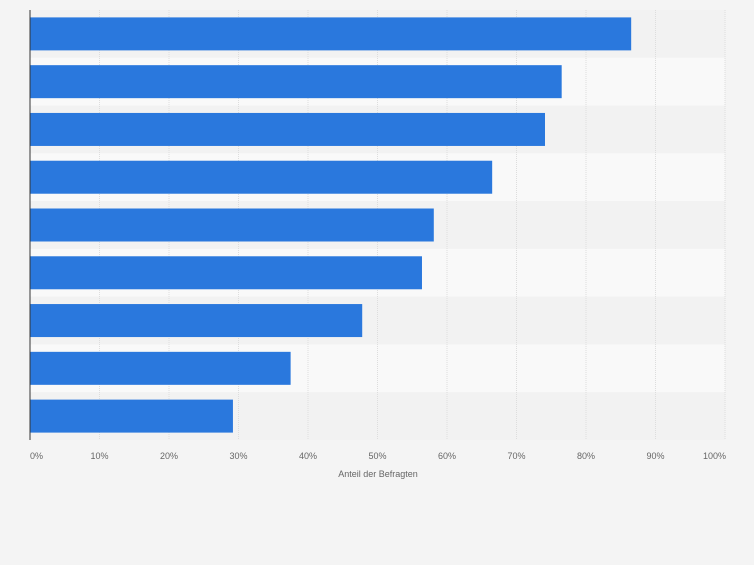  Describe the element at coordinates (714, 456) in the screenshot. I see `x-tick-label: 100%` at that location.